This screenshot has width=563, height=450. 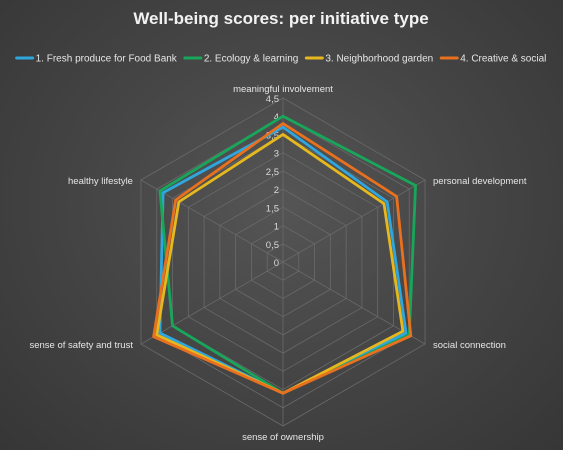 I want to click on axis-label: healthy lifestyle, so click(x=100, y=181).